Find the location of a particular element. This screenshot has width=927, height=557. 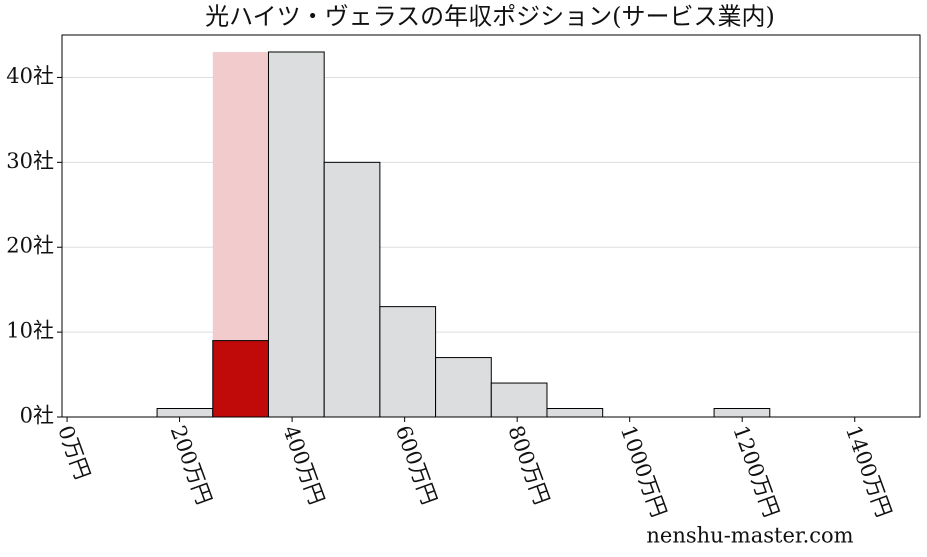

y-tick-label: 30社 is located at coordinates (30, 161).